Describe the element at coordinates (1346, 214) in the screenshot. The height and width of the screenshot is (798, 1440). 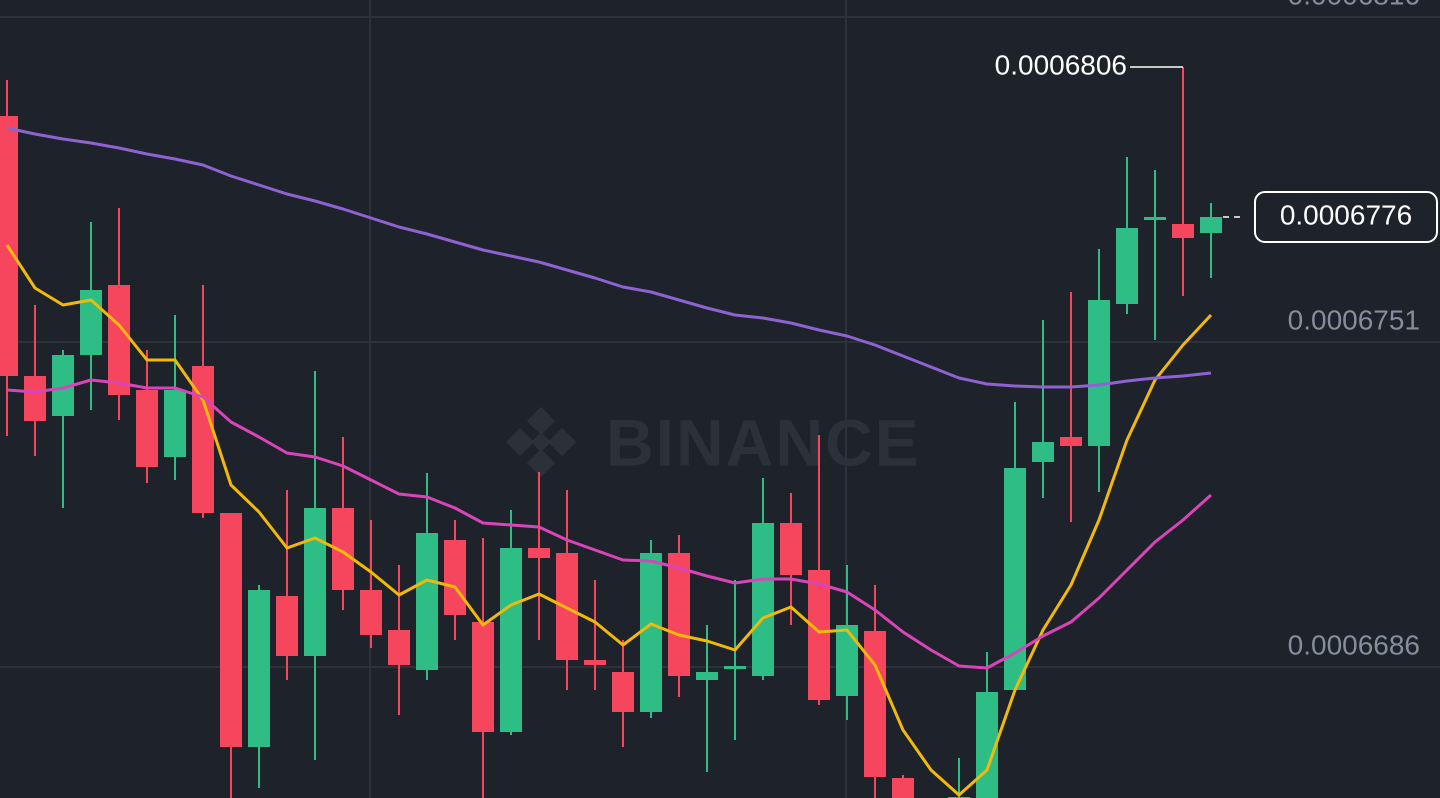
I see `last-price-label: 0.0006776` at that location.